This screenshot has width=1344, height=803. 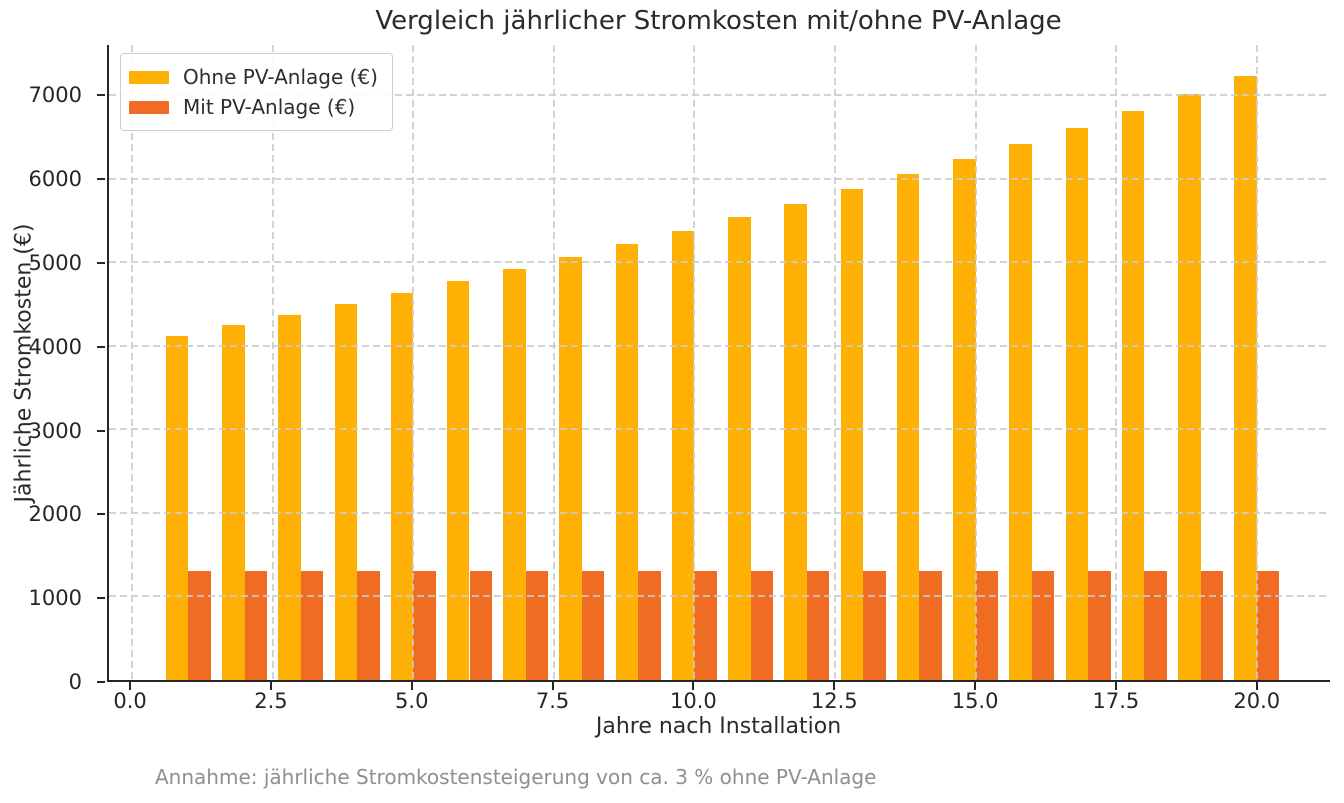 I want to click on legend-entry-ohne-pv: Ohne PV-Anlage (€), so click(x=253, y=77).